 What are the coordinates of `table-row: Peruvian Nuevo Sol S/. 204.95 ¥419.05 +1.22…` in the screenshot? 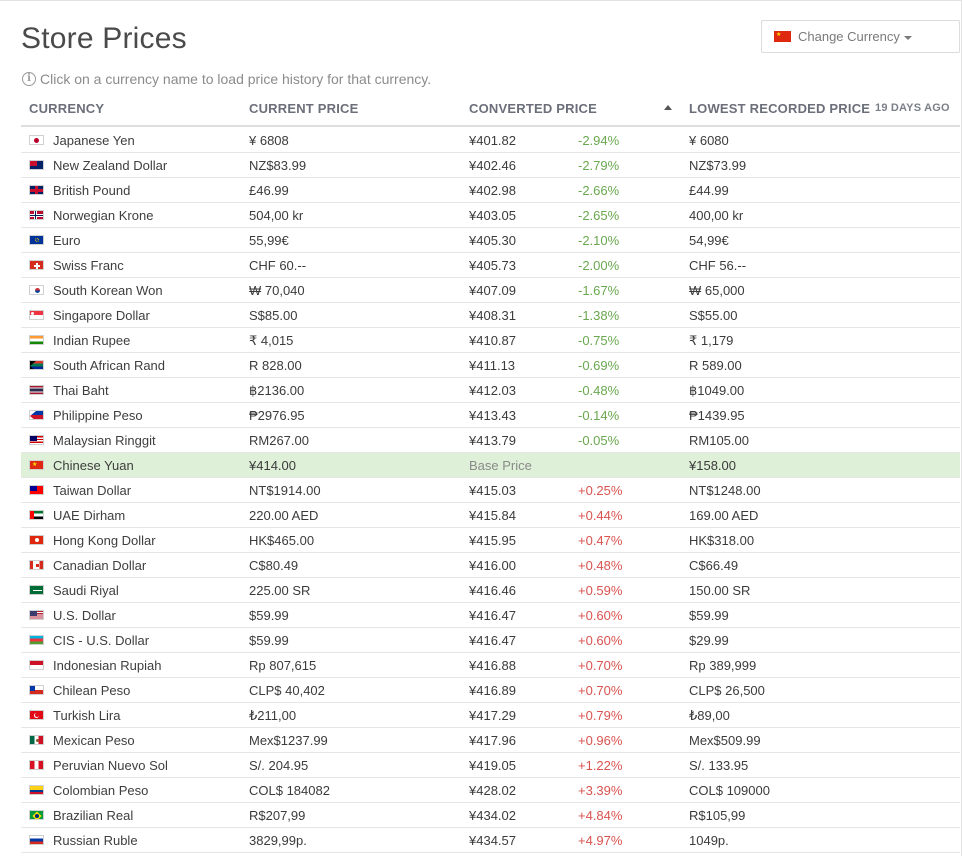 It's located at (490, 765).